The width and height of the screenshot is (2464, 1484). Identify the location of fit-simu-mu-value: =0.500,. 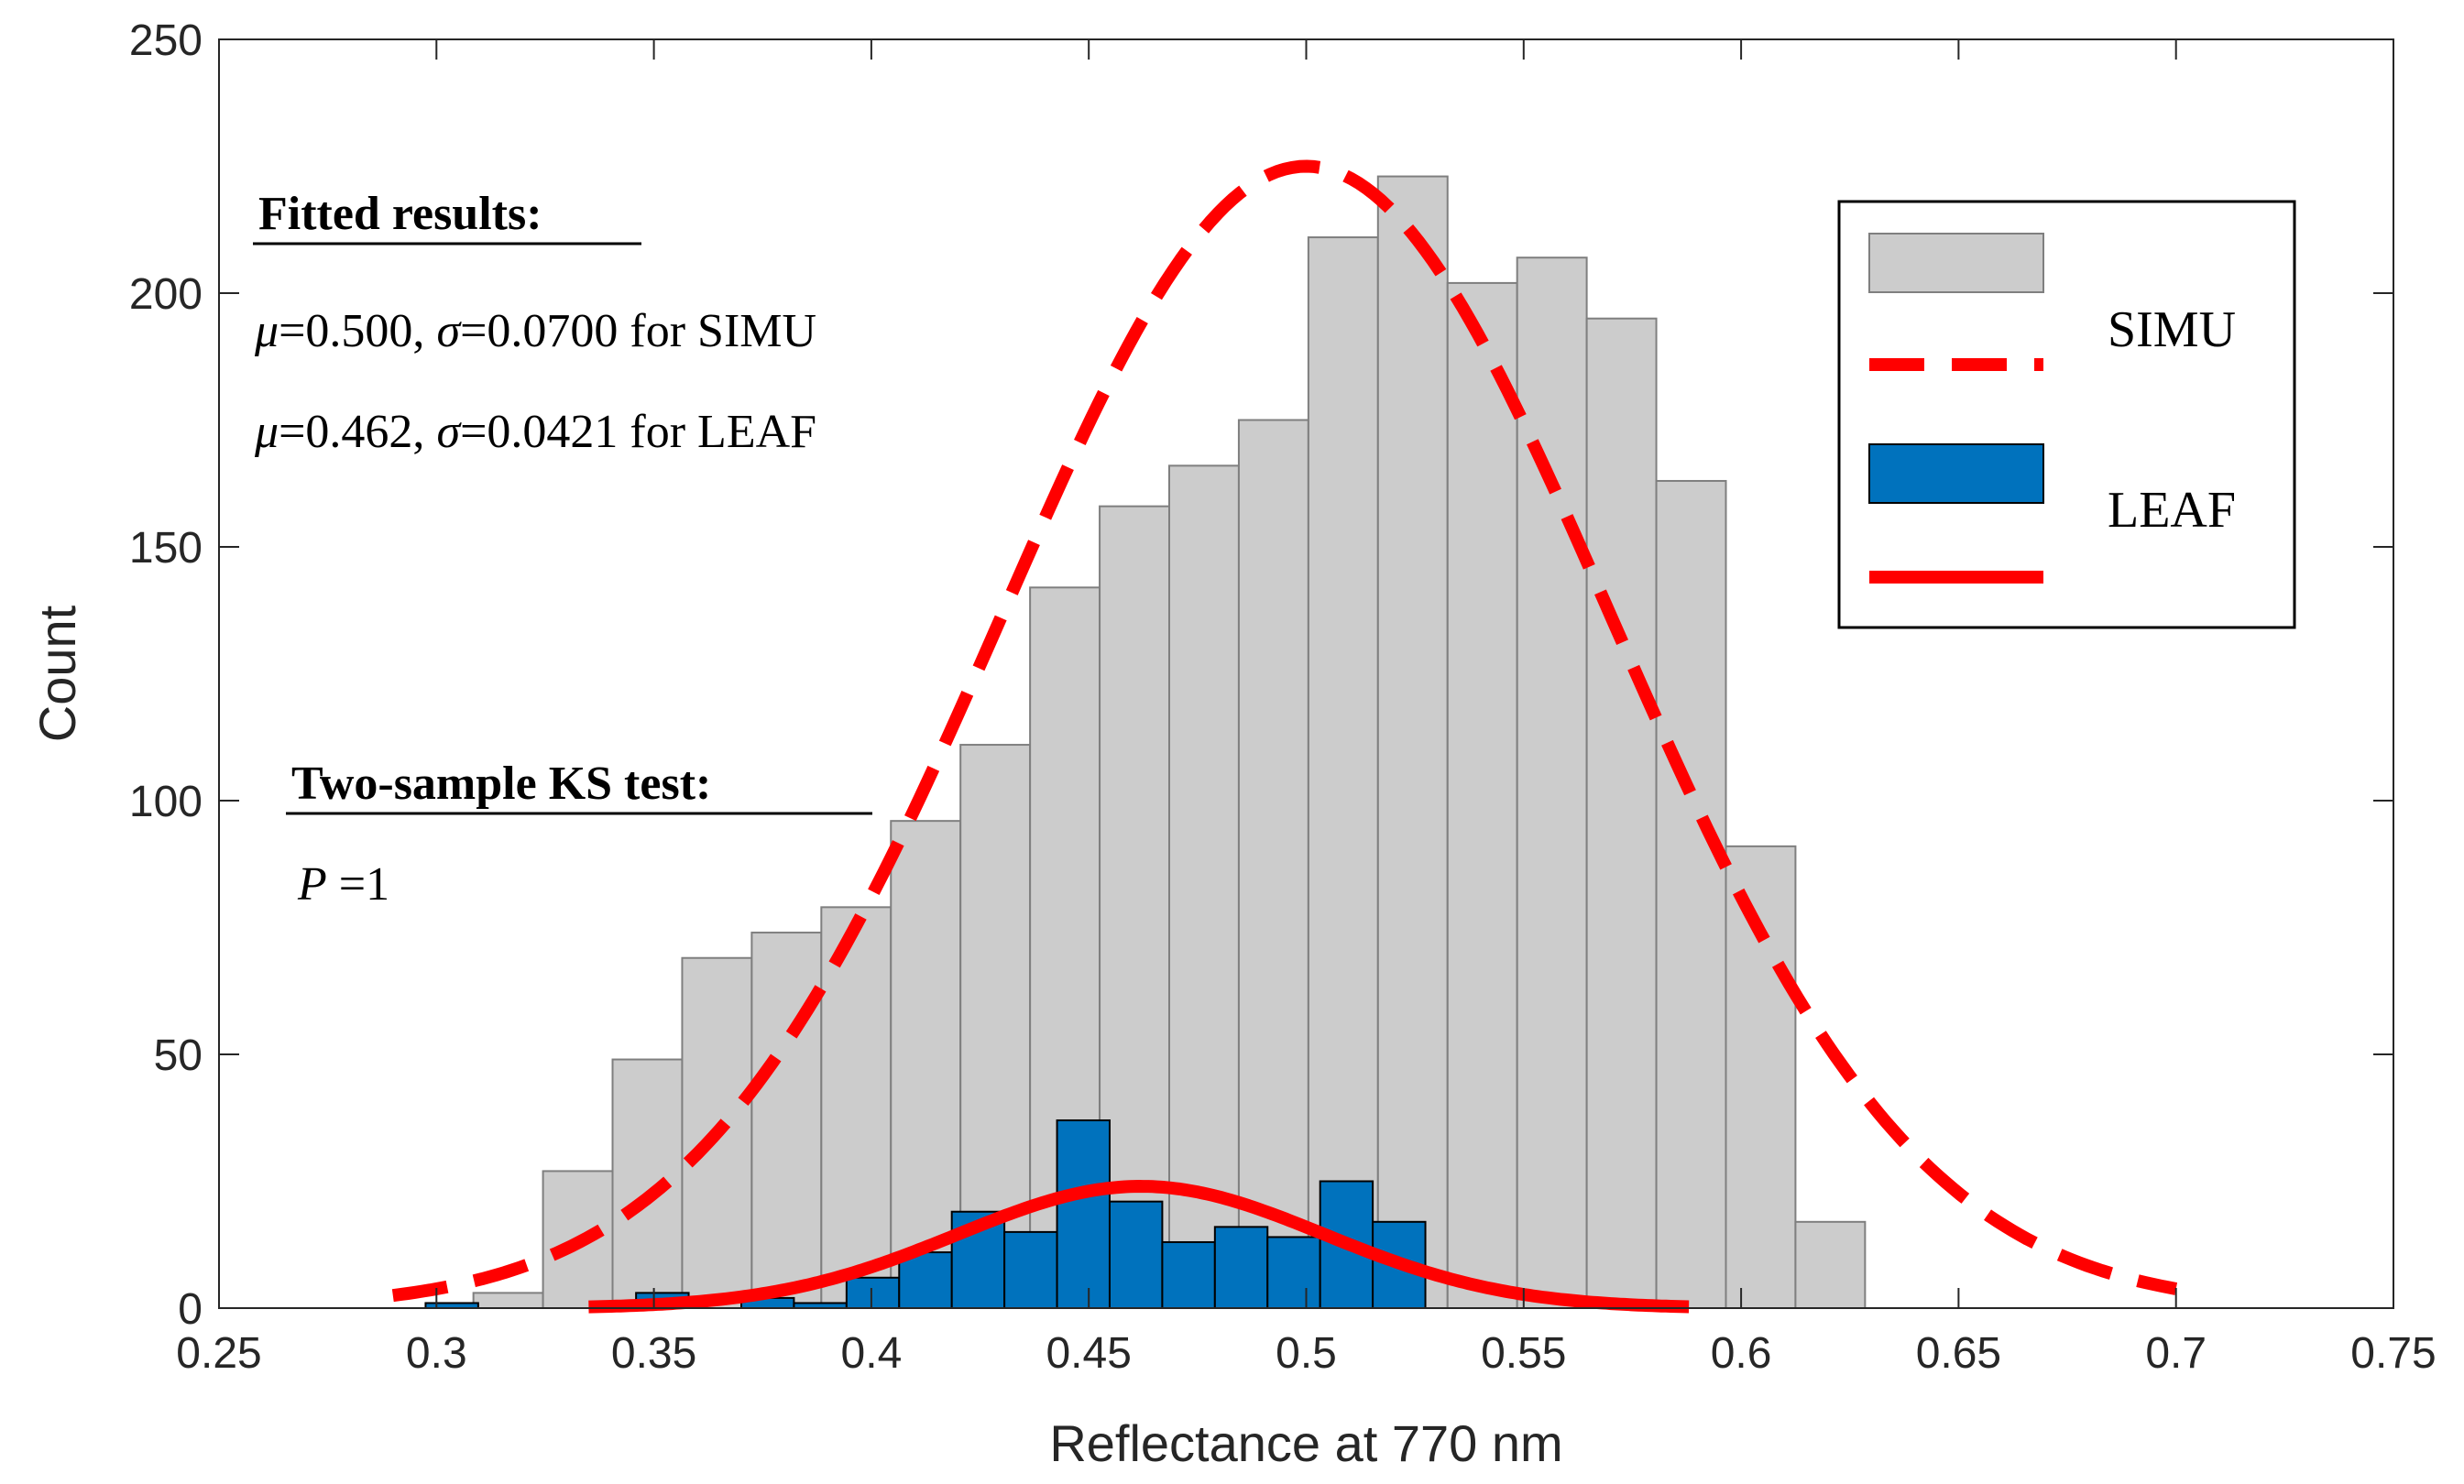
(358, 331).